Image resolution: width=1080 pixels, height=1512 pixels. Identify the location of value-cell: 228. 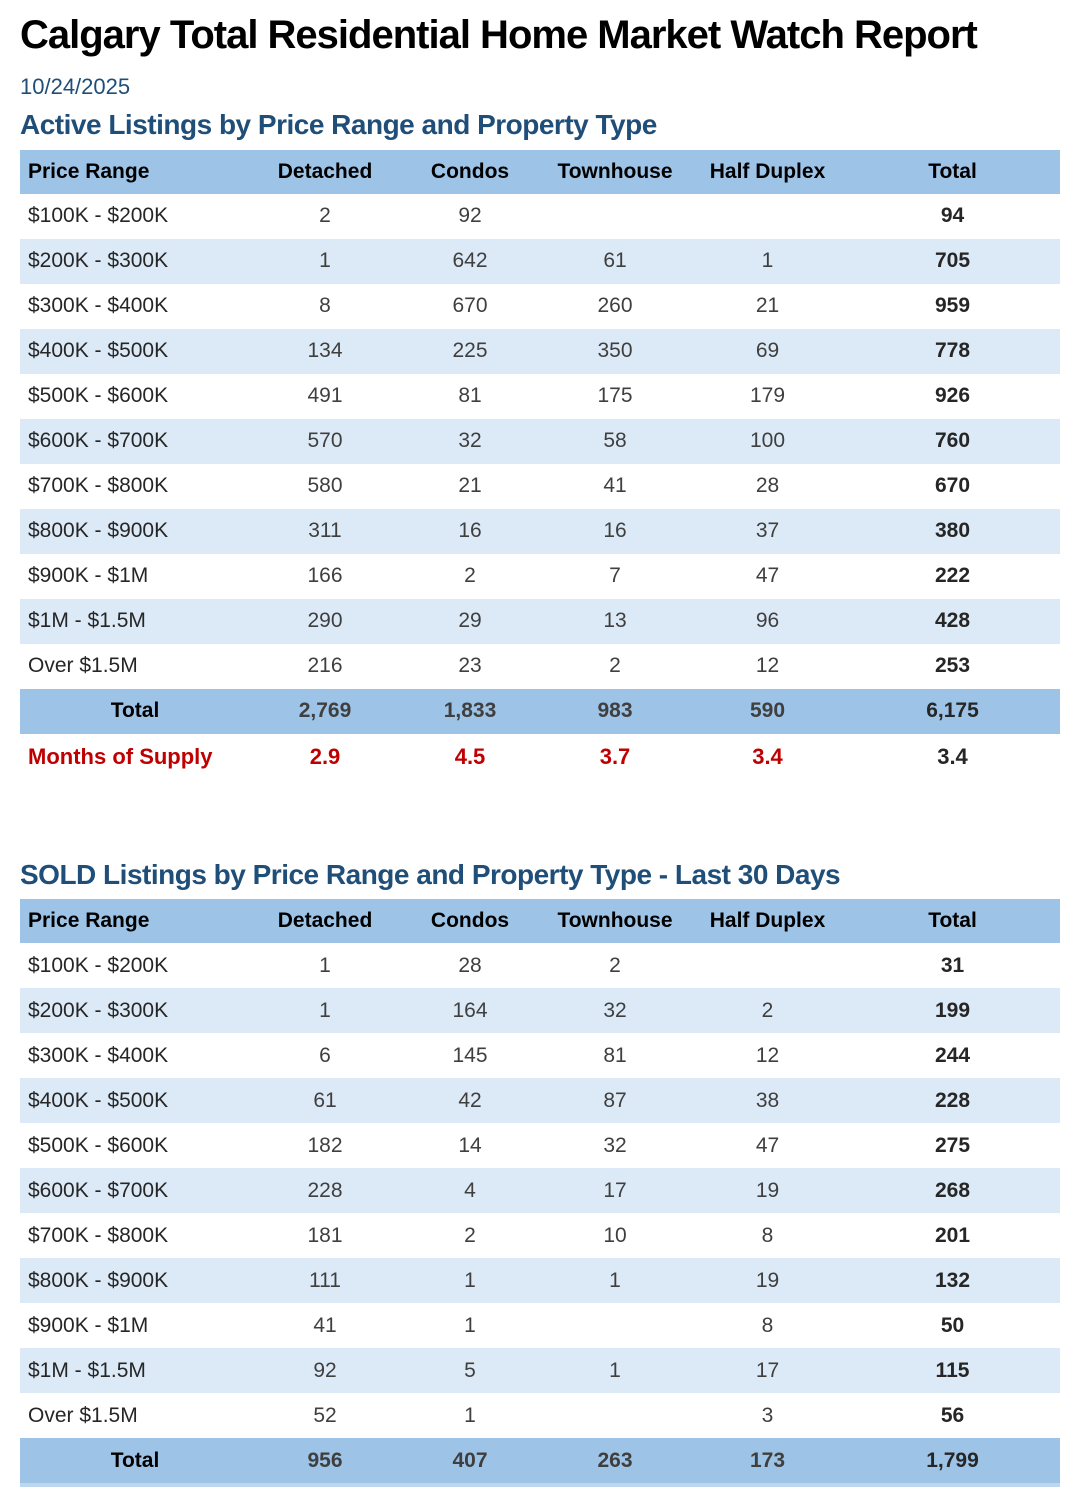
(325, 1191).